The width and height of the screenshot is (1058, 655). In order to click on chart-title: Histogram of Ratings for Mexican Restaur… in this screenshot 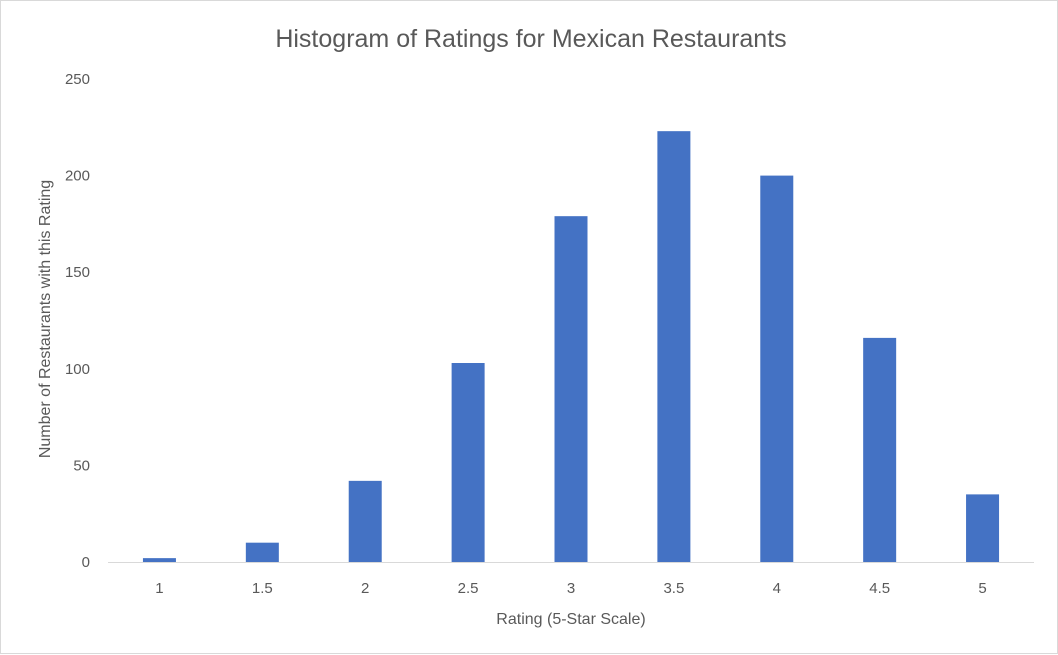, I will do `click(530, 39)`.